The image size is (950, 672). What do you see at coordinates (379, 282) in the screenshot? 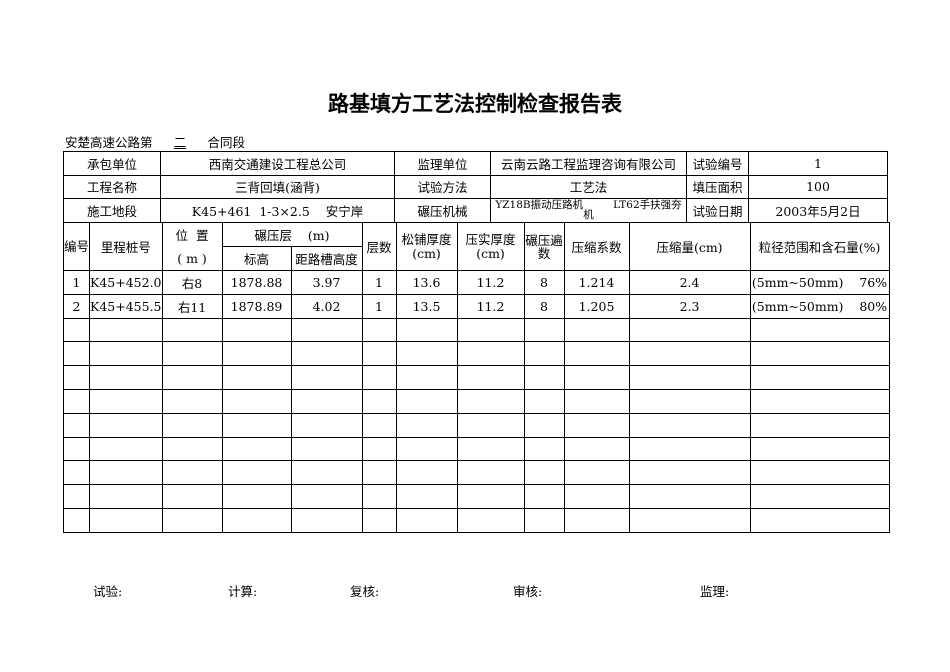
I see `cell-layers: 1` at bounding box center [379, 282].